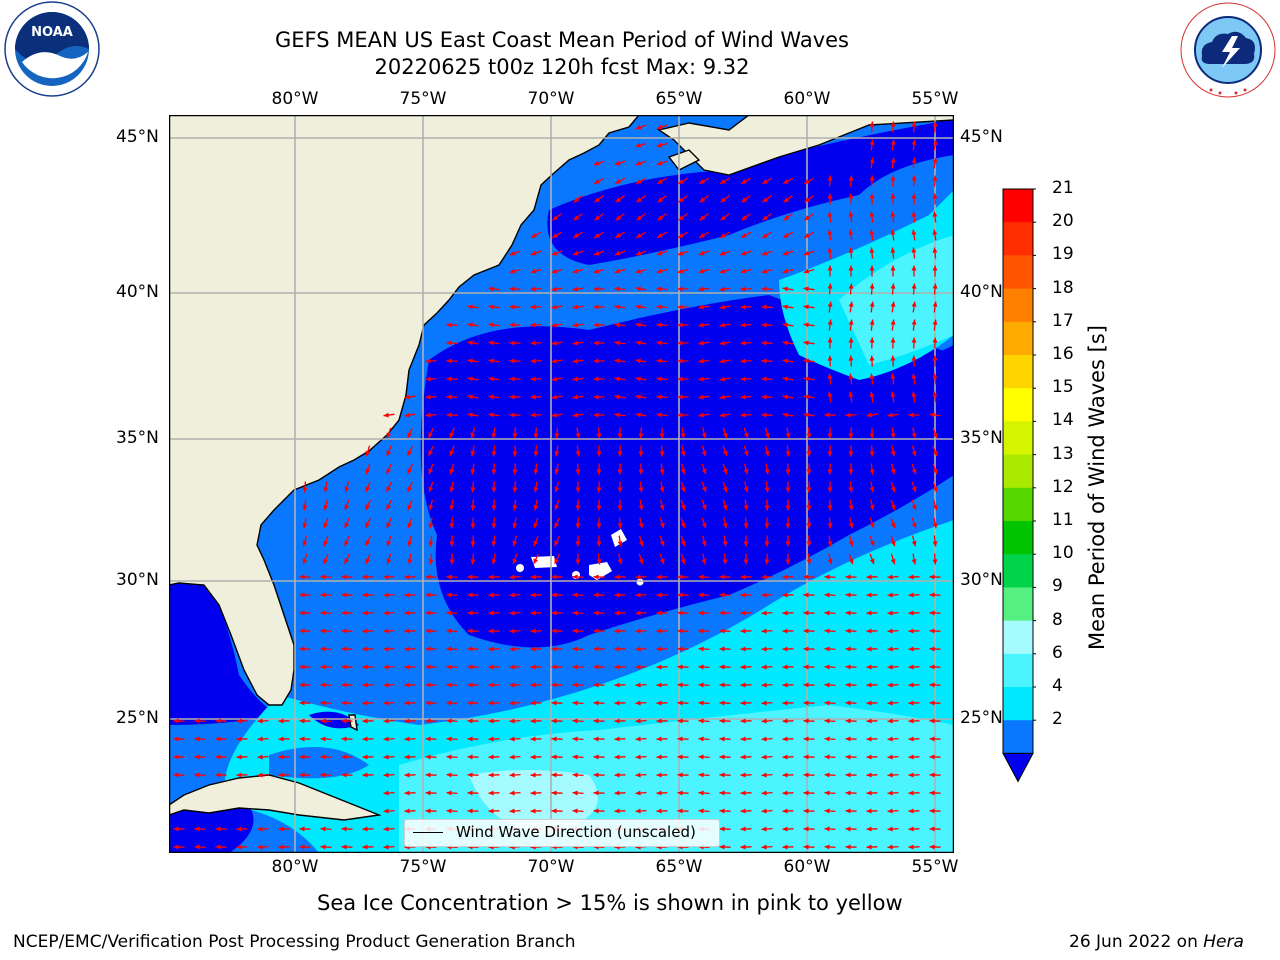 The height and width of the screenshot is (960, 1280). Describe the element at coordinates (1063, 354) in the screenshot. I see `colorbar-tick-label: 16` at that location.